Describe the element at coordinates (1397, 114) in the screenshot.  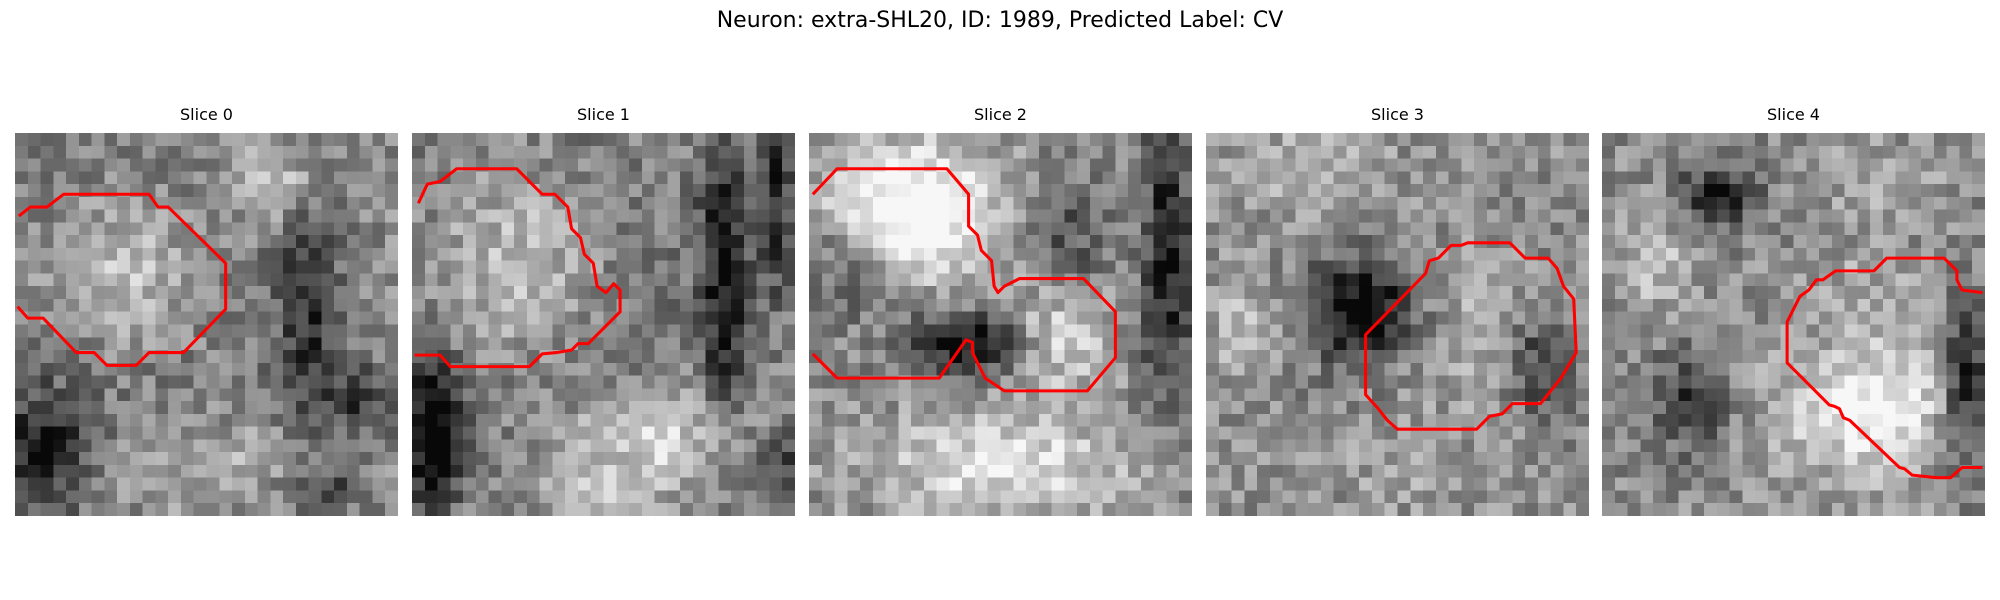
I see `slice-title-3: Slice 3` at that location.